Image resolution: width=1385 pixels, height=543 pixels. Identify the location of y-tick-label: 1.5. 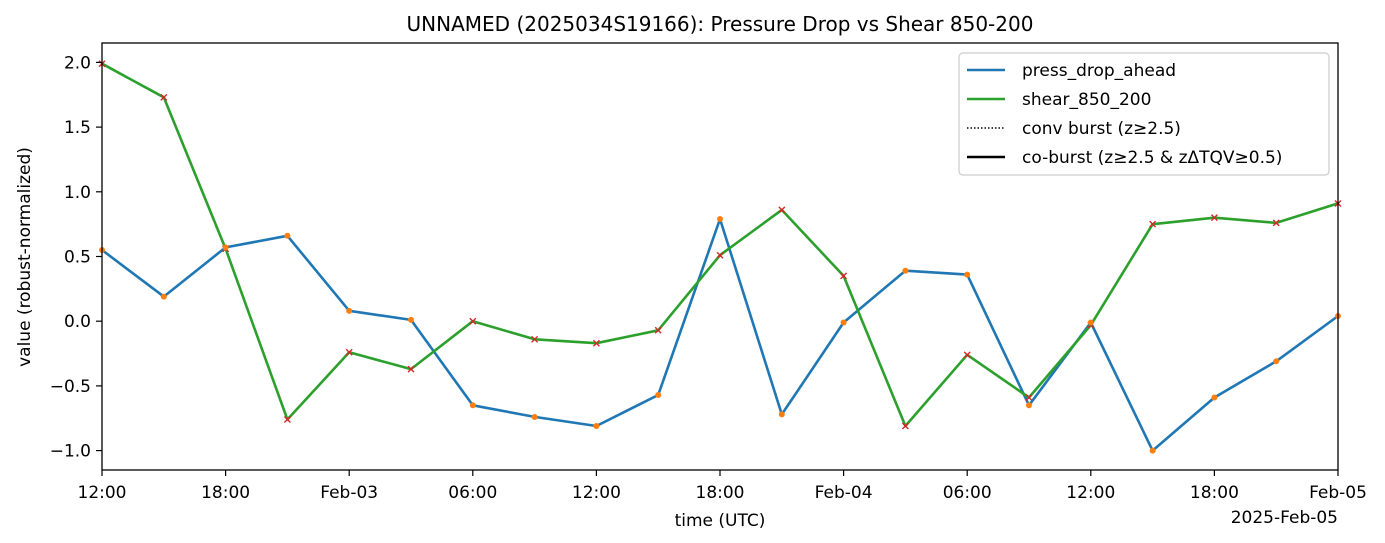
(77, 128).